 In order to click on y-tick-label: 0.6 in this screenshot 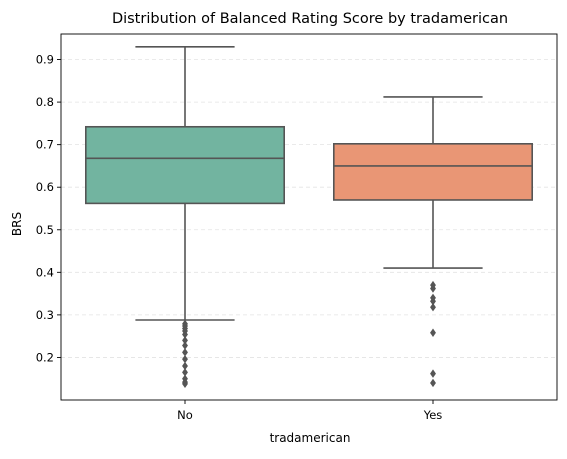, I will do `click(45, 187)`.